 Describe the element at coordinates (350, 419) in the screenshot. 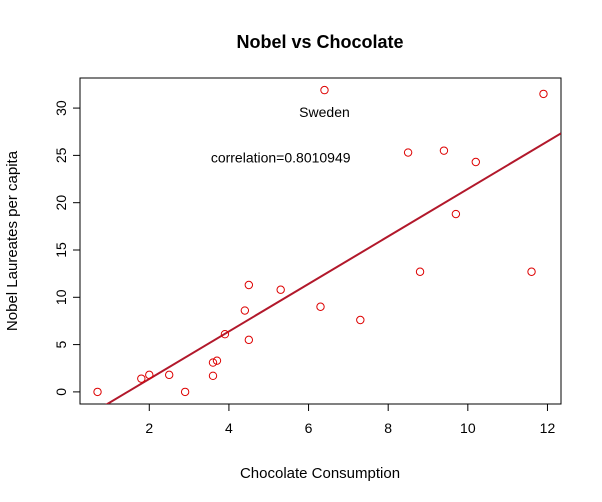

I see `x-axis: 2 4 6 8 10 12` at that location.